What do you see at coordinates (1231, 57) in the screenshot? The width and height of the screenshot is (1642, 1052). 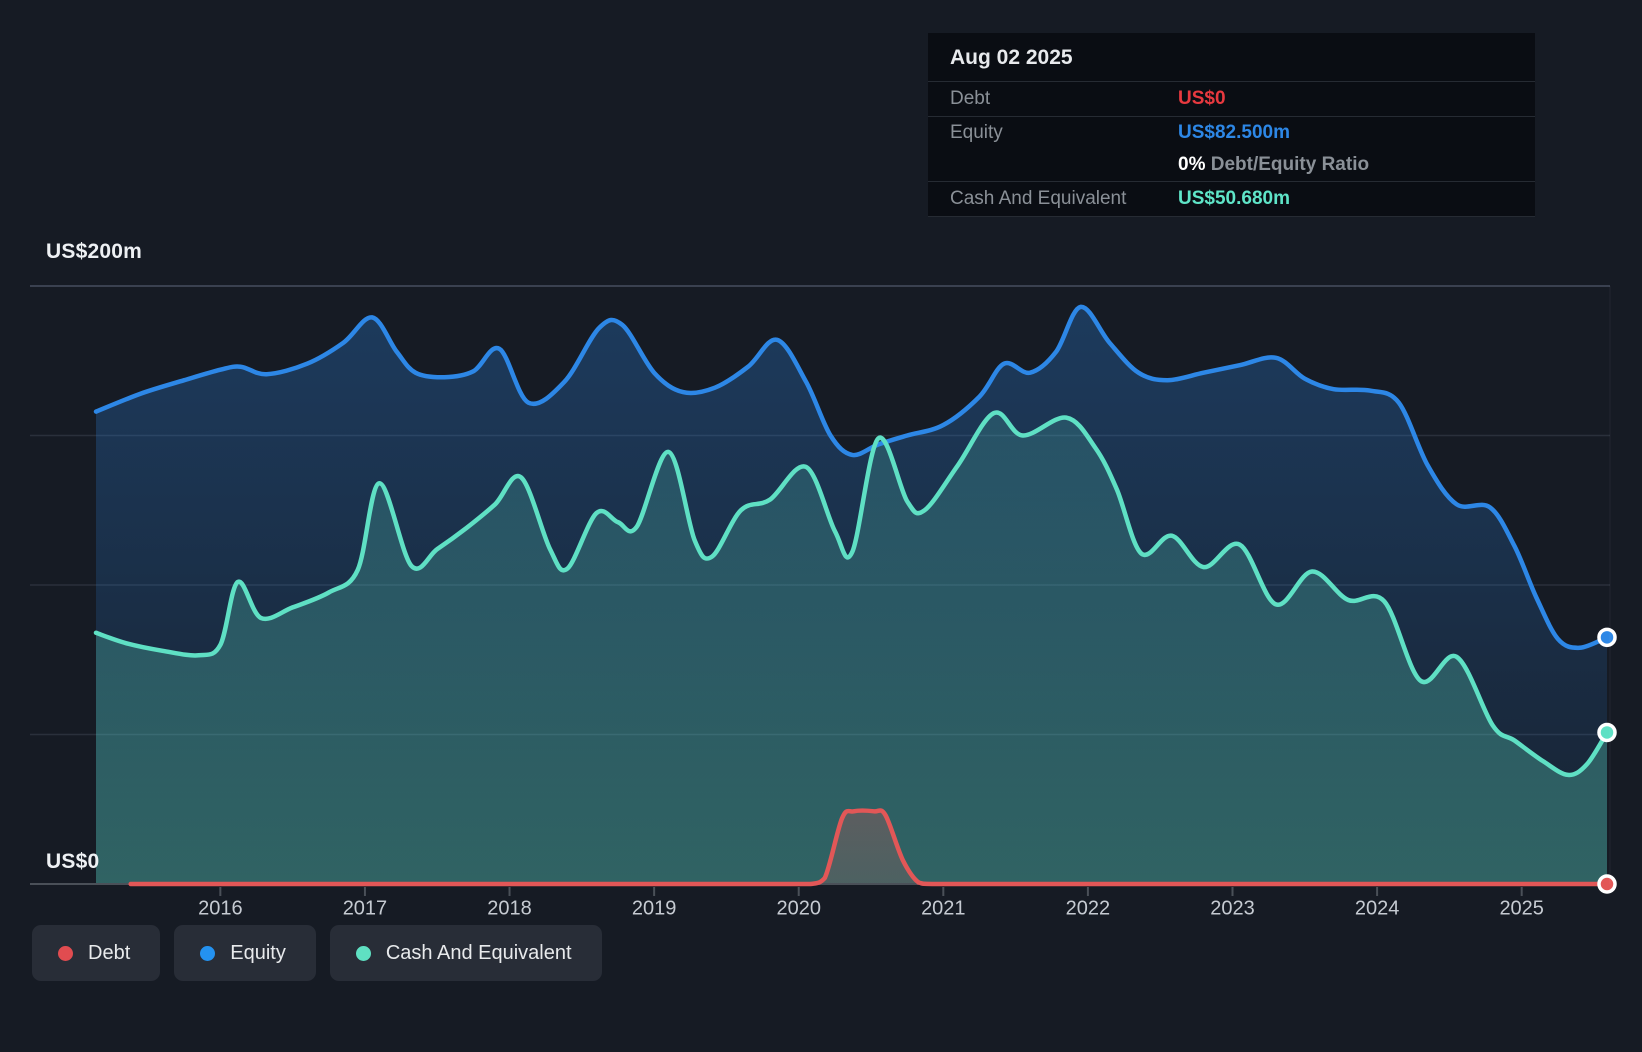 I see `tooltip-date: Aug 02 2025` at bounding box center [1231, 57].